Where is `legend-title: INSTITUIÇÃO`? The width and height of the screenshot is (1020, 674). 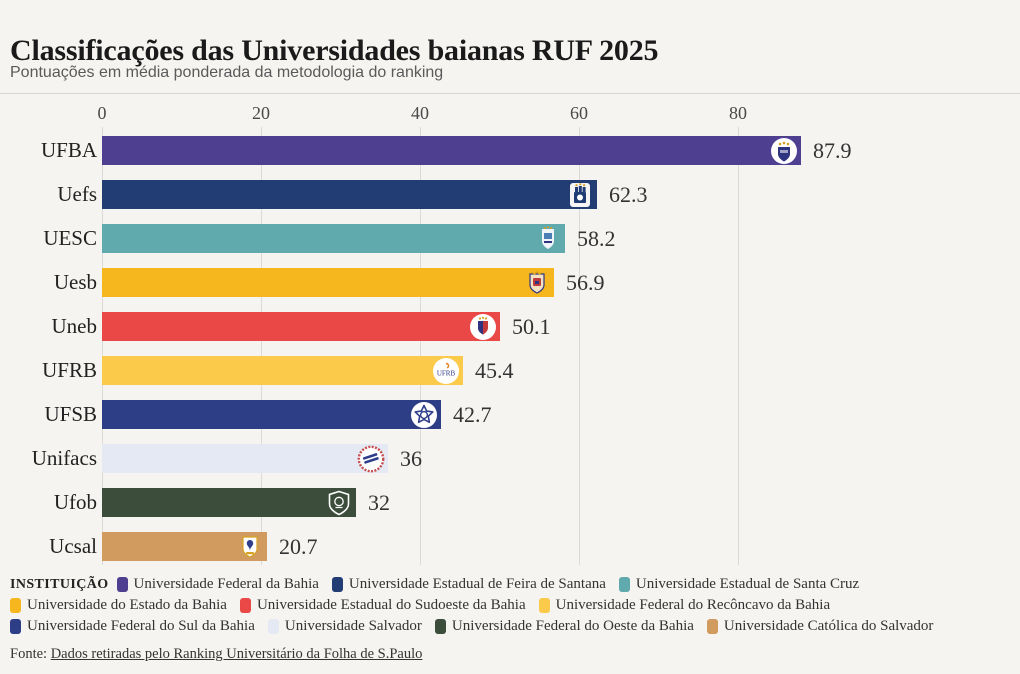
legend-title: INSTITUIÇÃO is located at coordinates (59, 584).